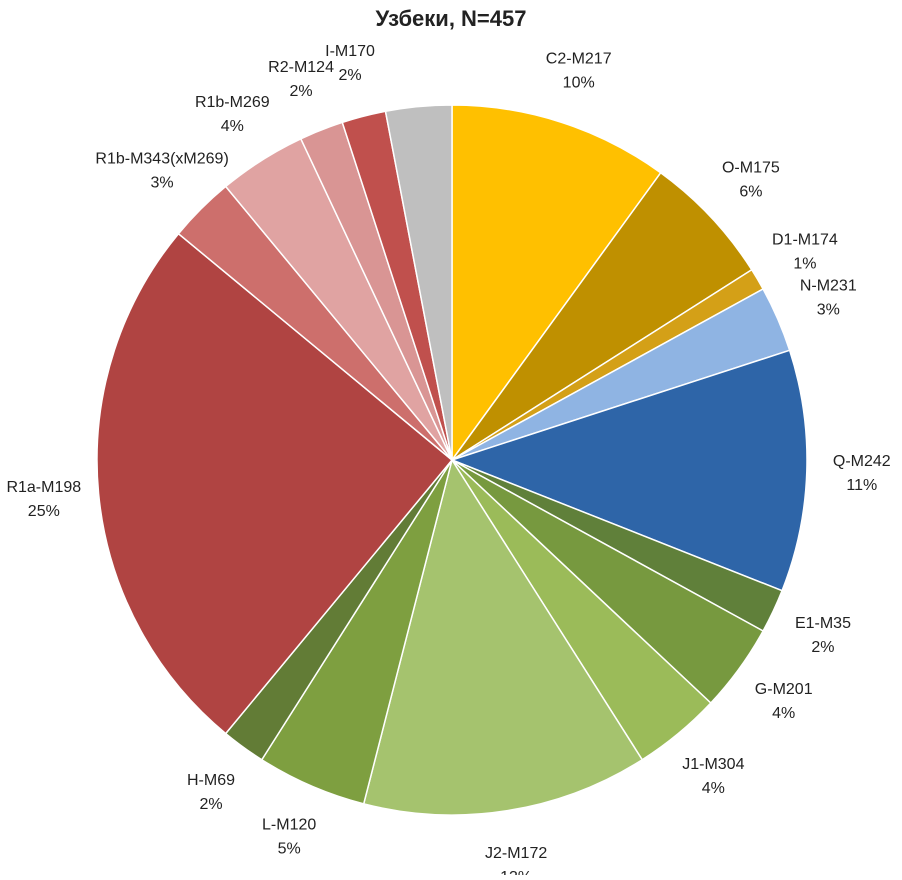 This screenshot has width=902, height=880. I want to click on slice-value-label: 25%, so click(44, 511).